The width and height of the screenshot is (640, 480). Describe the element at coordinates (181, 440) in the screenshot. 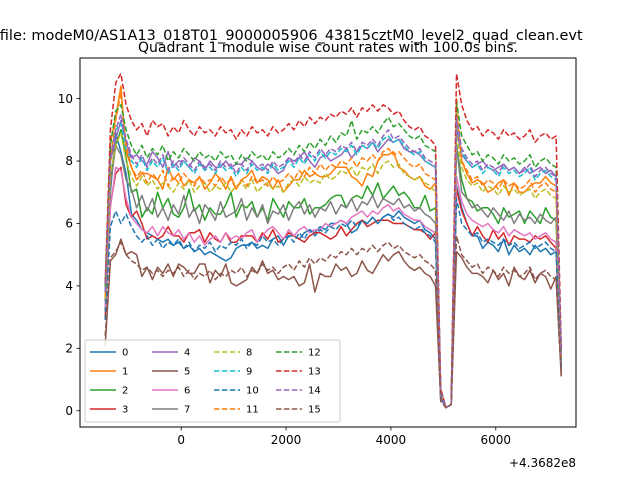

I see `x-tick-label: 0` at that location.